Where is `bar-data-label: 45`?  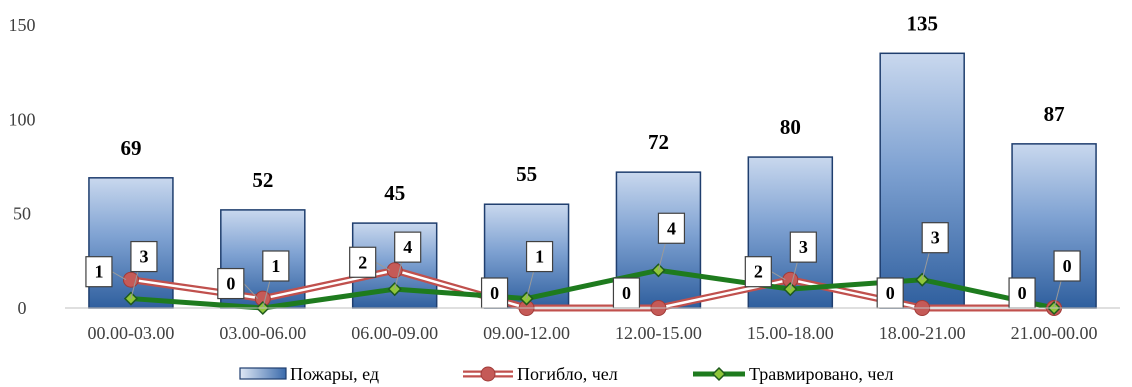
bar-data-label: 45 is located at coordinates (394, 193).